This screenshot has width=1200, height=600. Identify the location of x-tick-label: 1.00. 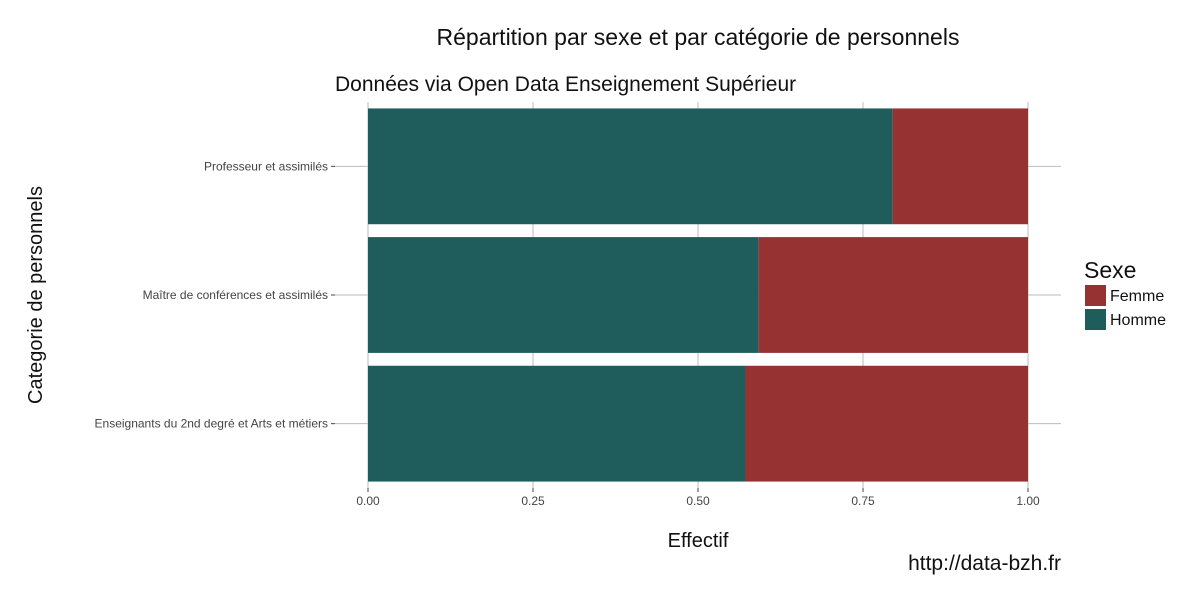
(1028, 501).